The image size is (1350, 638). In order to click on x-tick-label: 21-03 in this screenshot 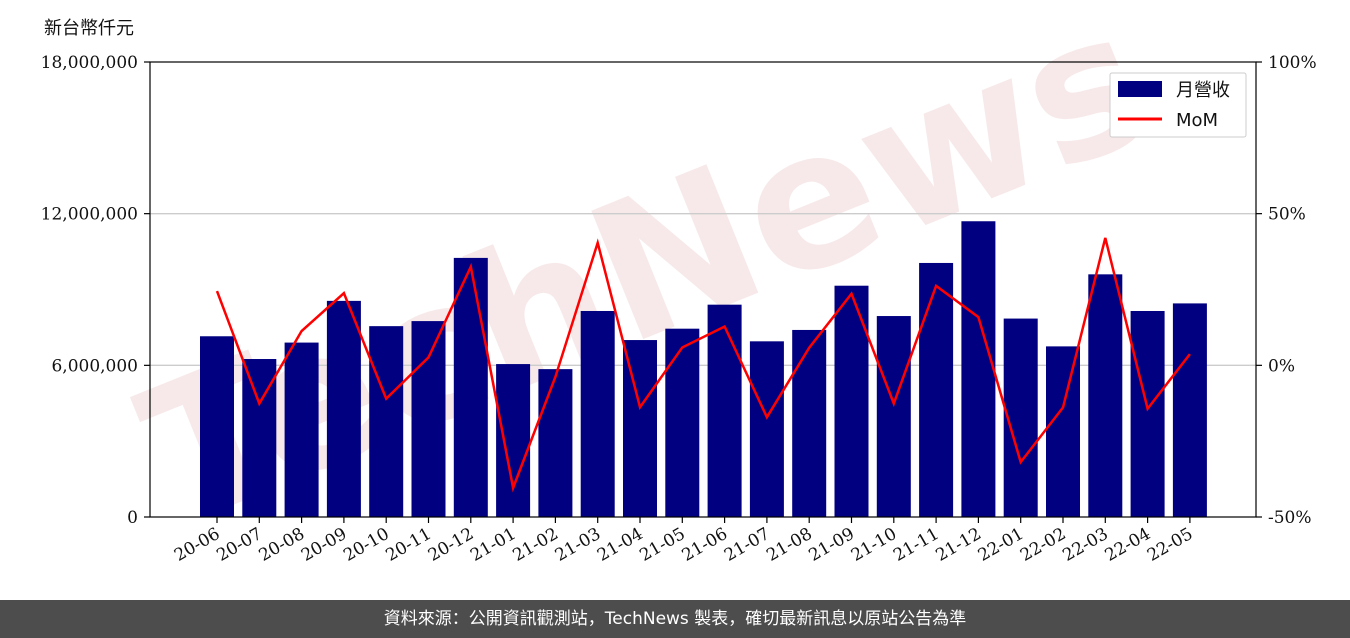, I will do `click(578, 545)`.